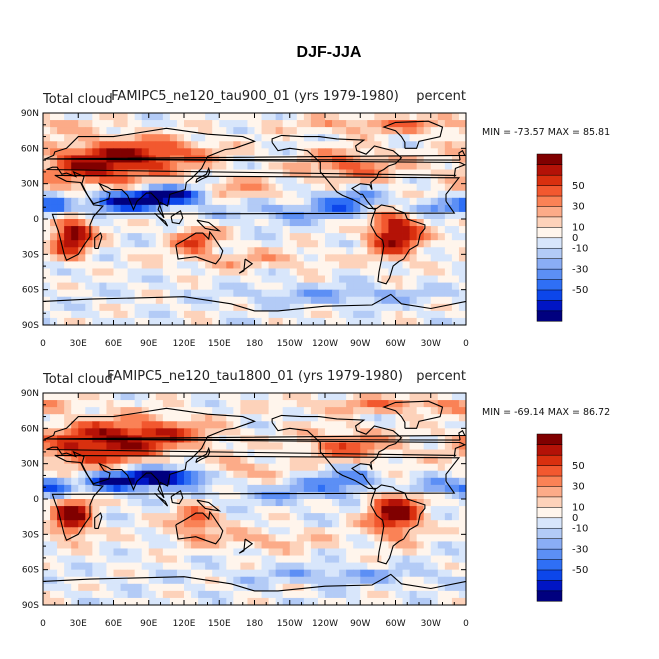 The width and height of the screenshot is (659, 659). I want to click on panel1-right-title: percent, so click(441, 96).